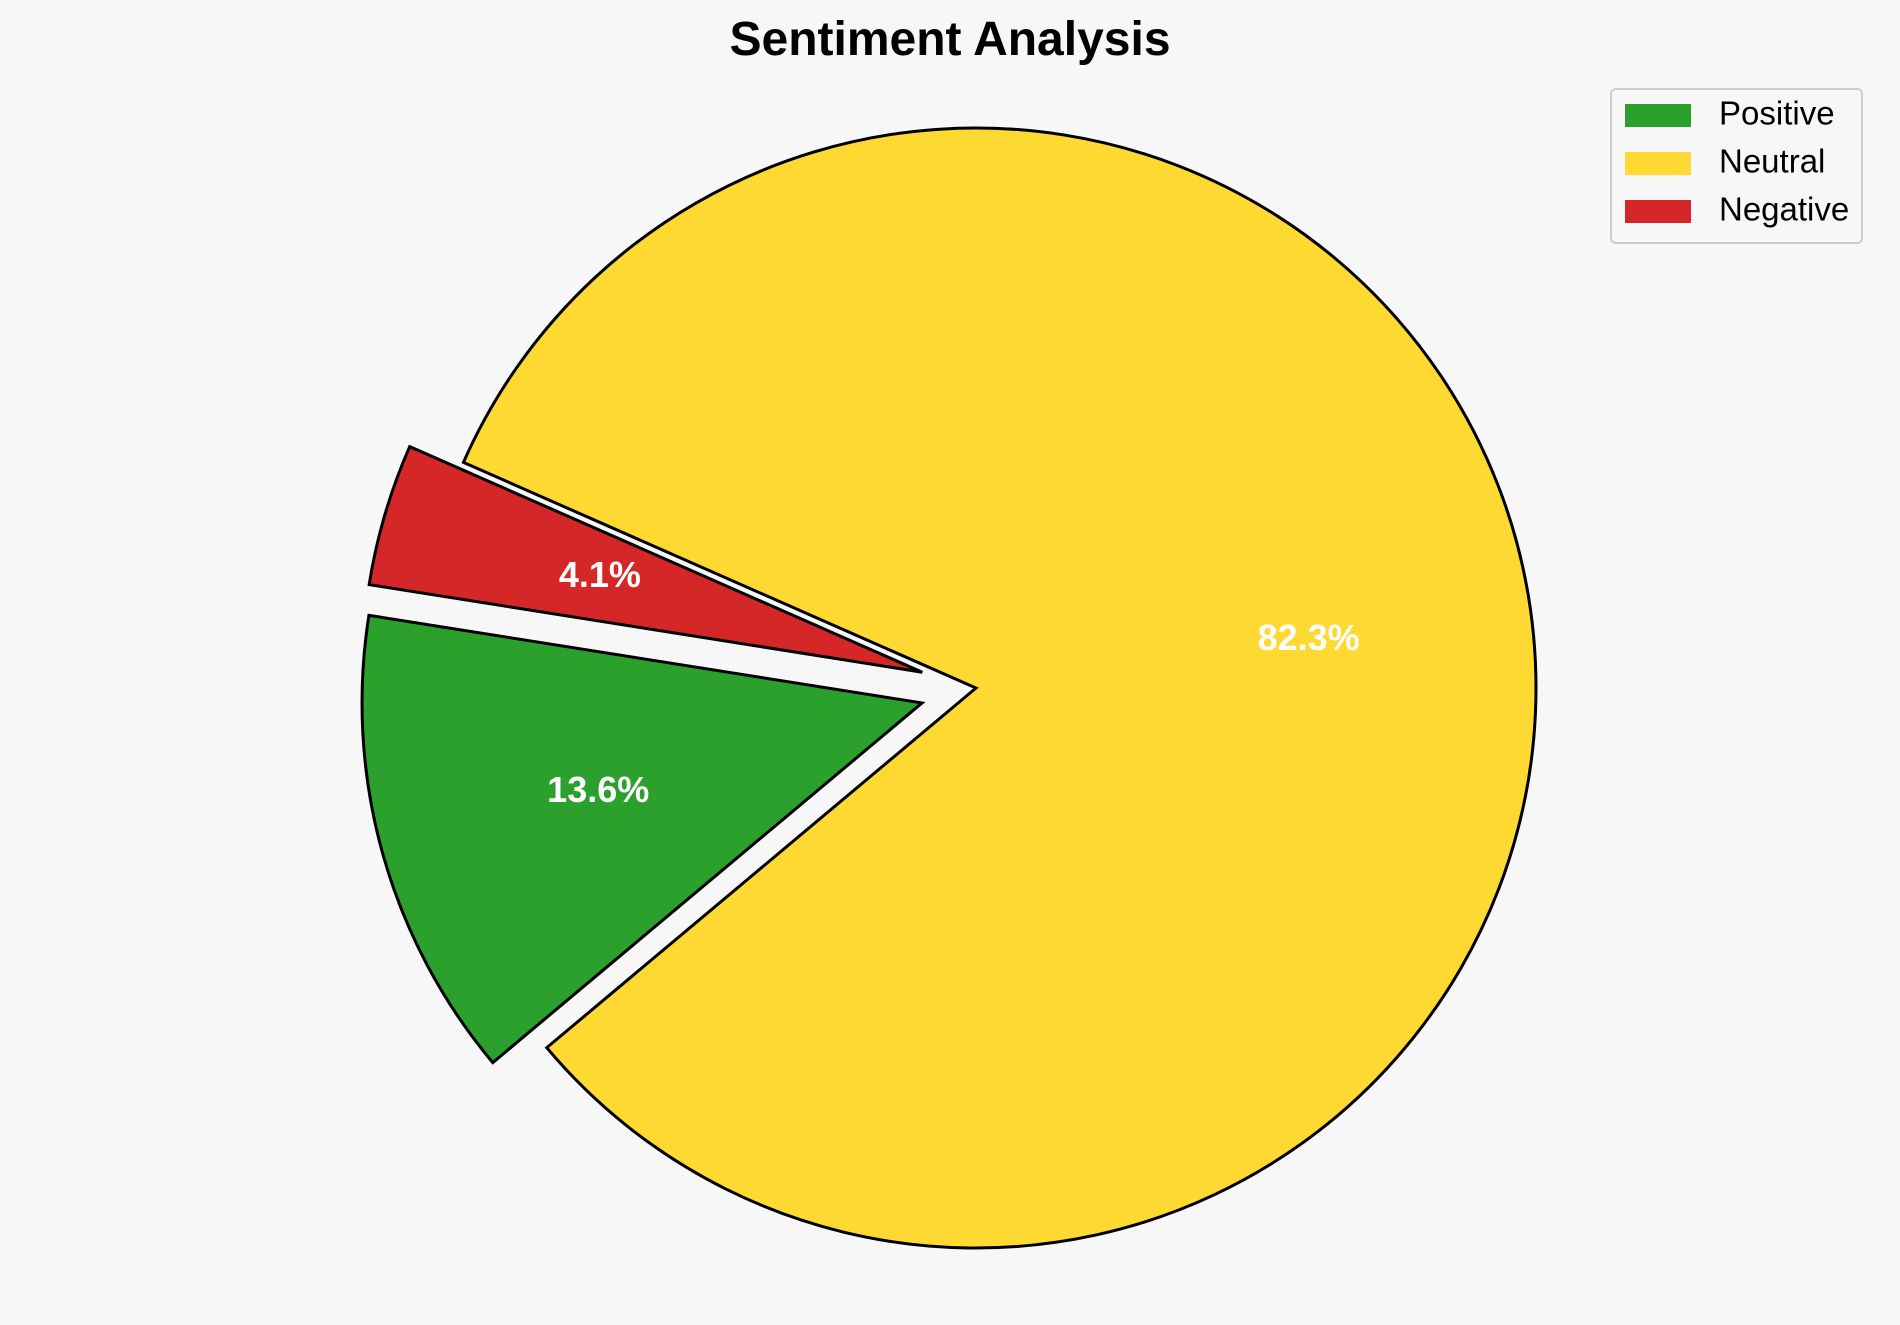 This screenshot has width=1900, height=1325. I want to click on legend-swatch-neutral, so click(1658, 163).